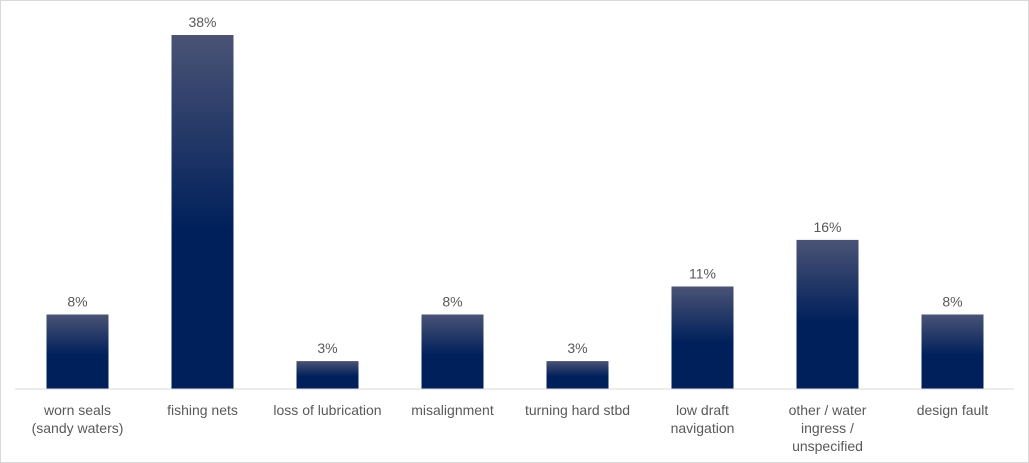 The image size is (1029, 463). What do you see at coordinates (202, 410) in the screenshot?
I see `category-label: fishing nets` at bounding box center [202, 410].